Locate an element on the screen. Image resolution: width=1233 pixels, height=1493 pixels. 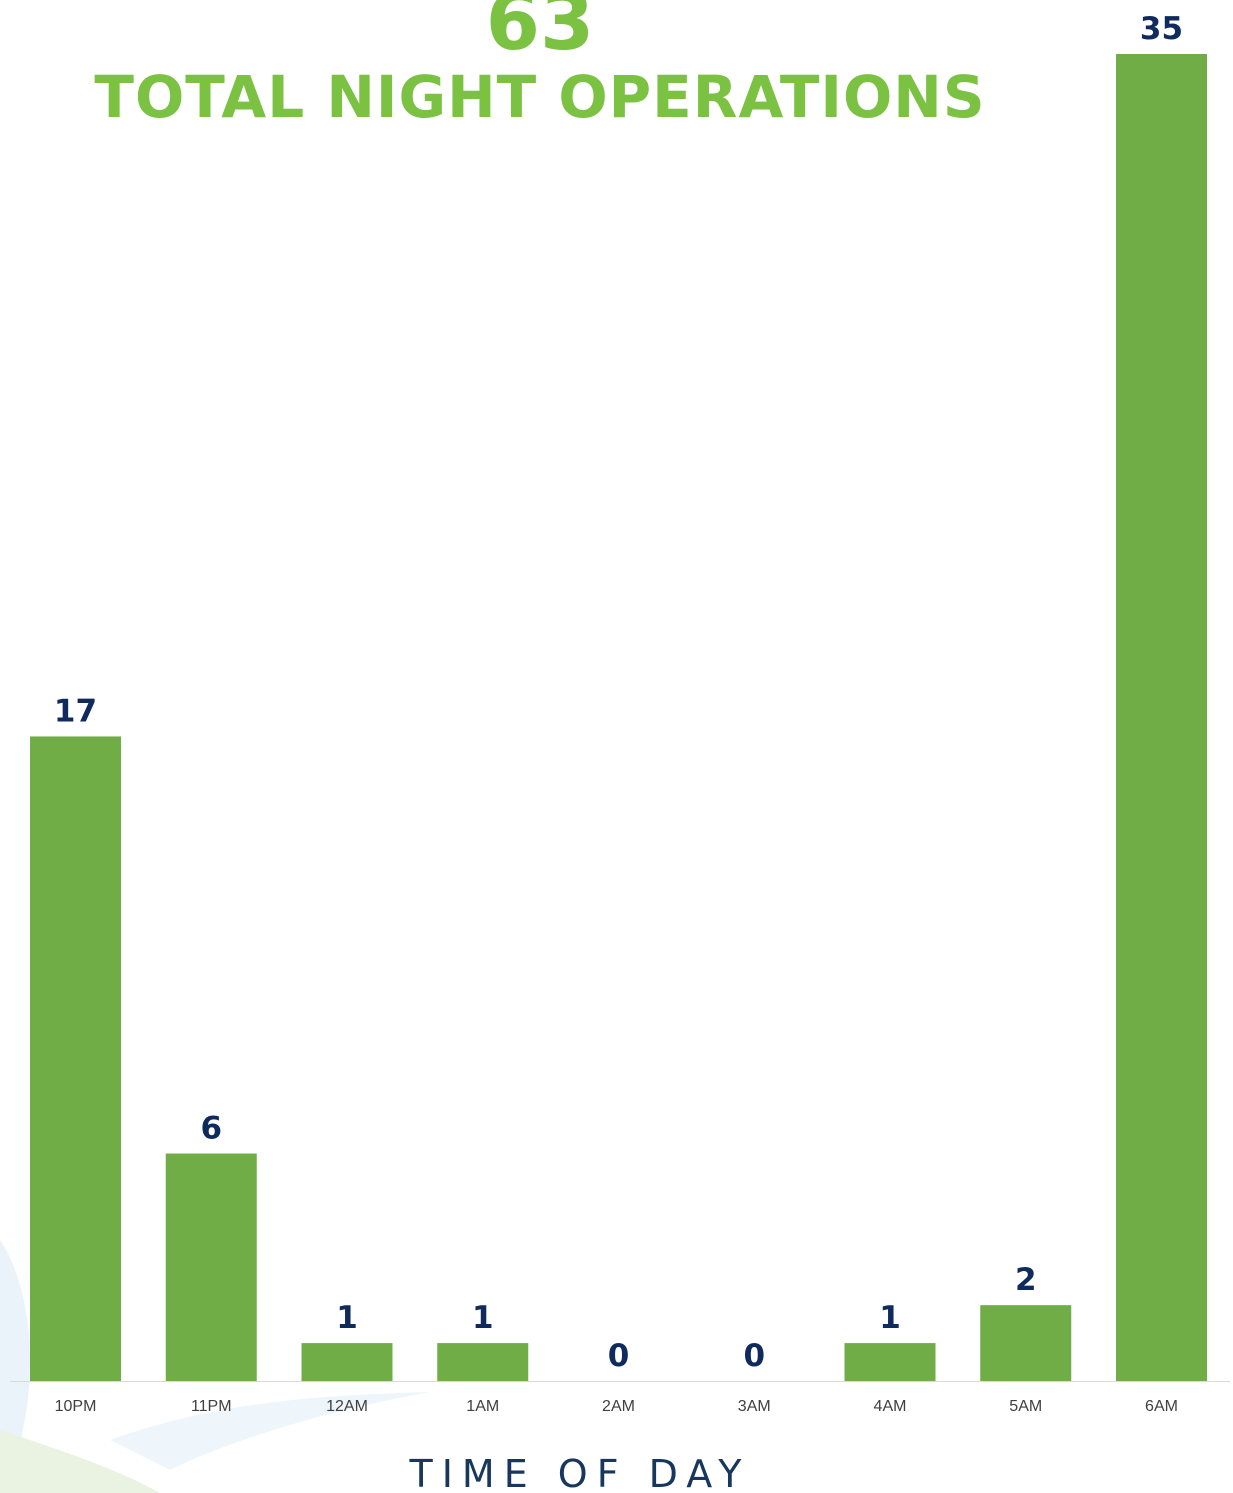
x-tick-label-6am: 6AM is located at coordinates (1161, 1406).